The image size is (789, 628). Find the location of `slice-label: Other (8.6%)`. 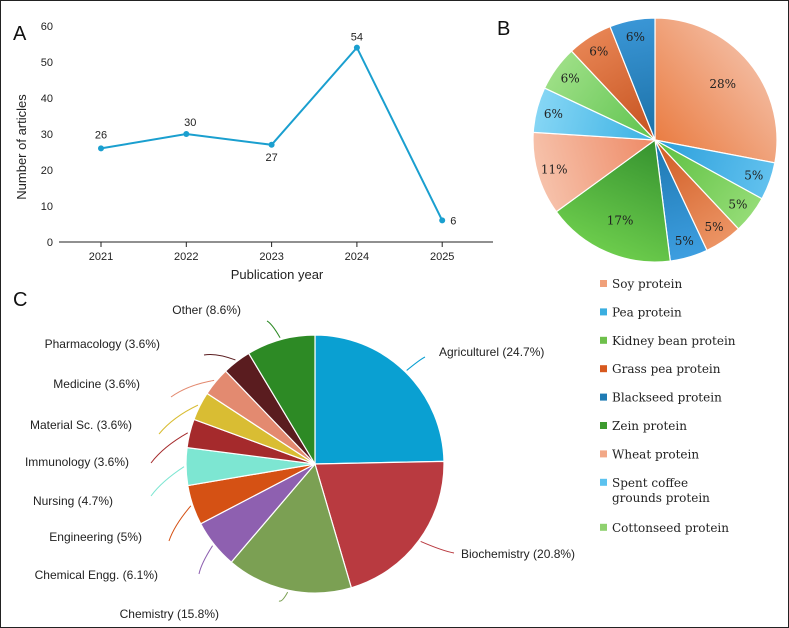

slice-label: Other (8.6%) is located at coordinates (206, 310).